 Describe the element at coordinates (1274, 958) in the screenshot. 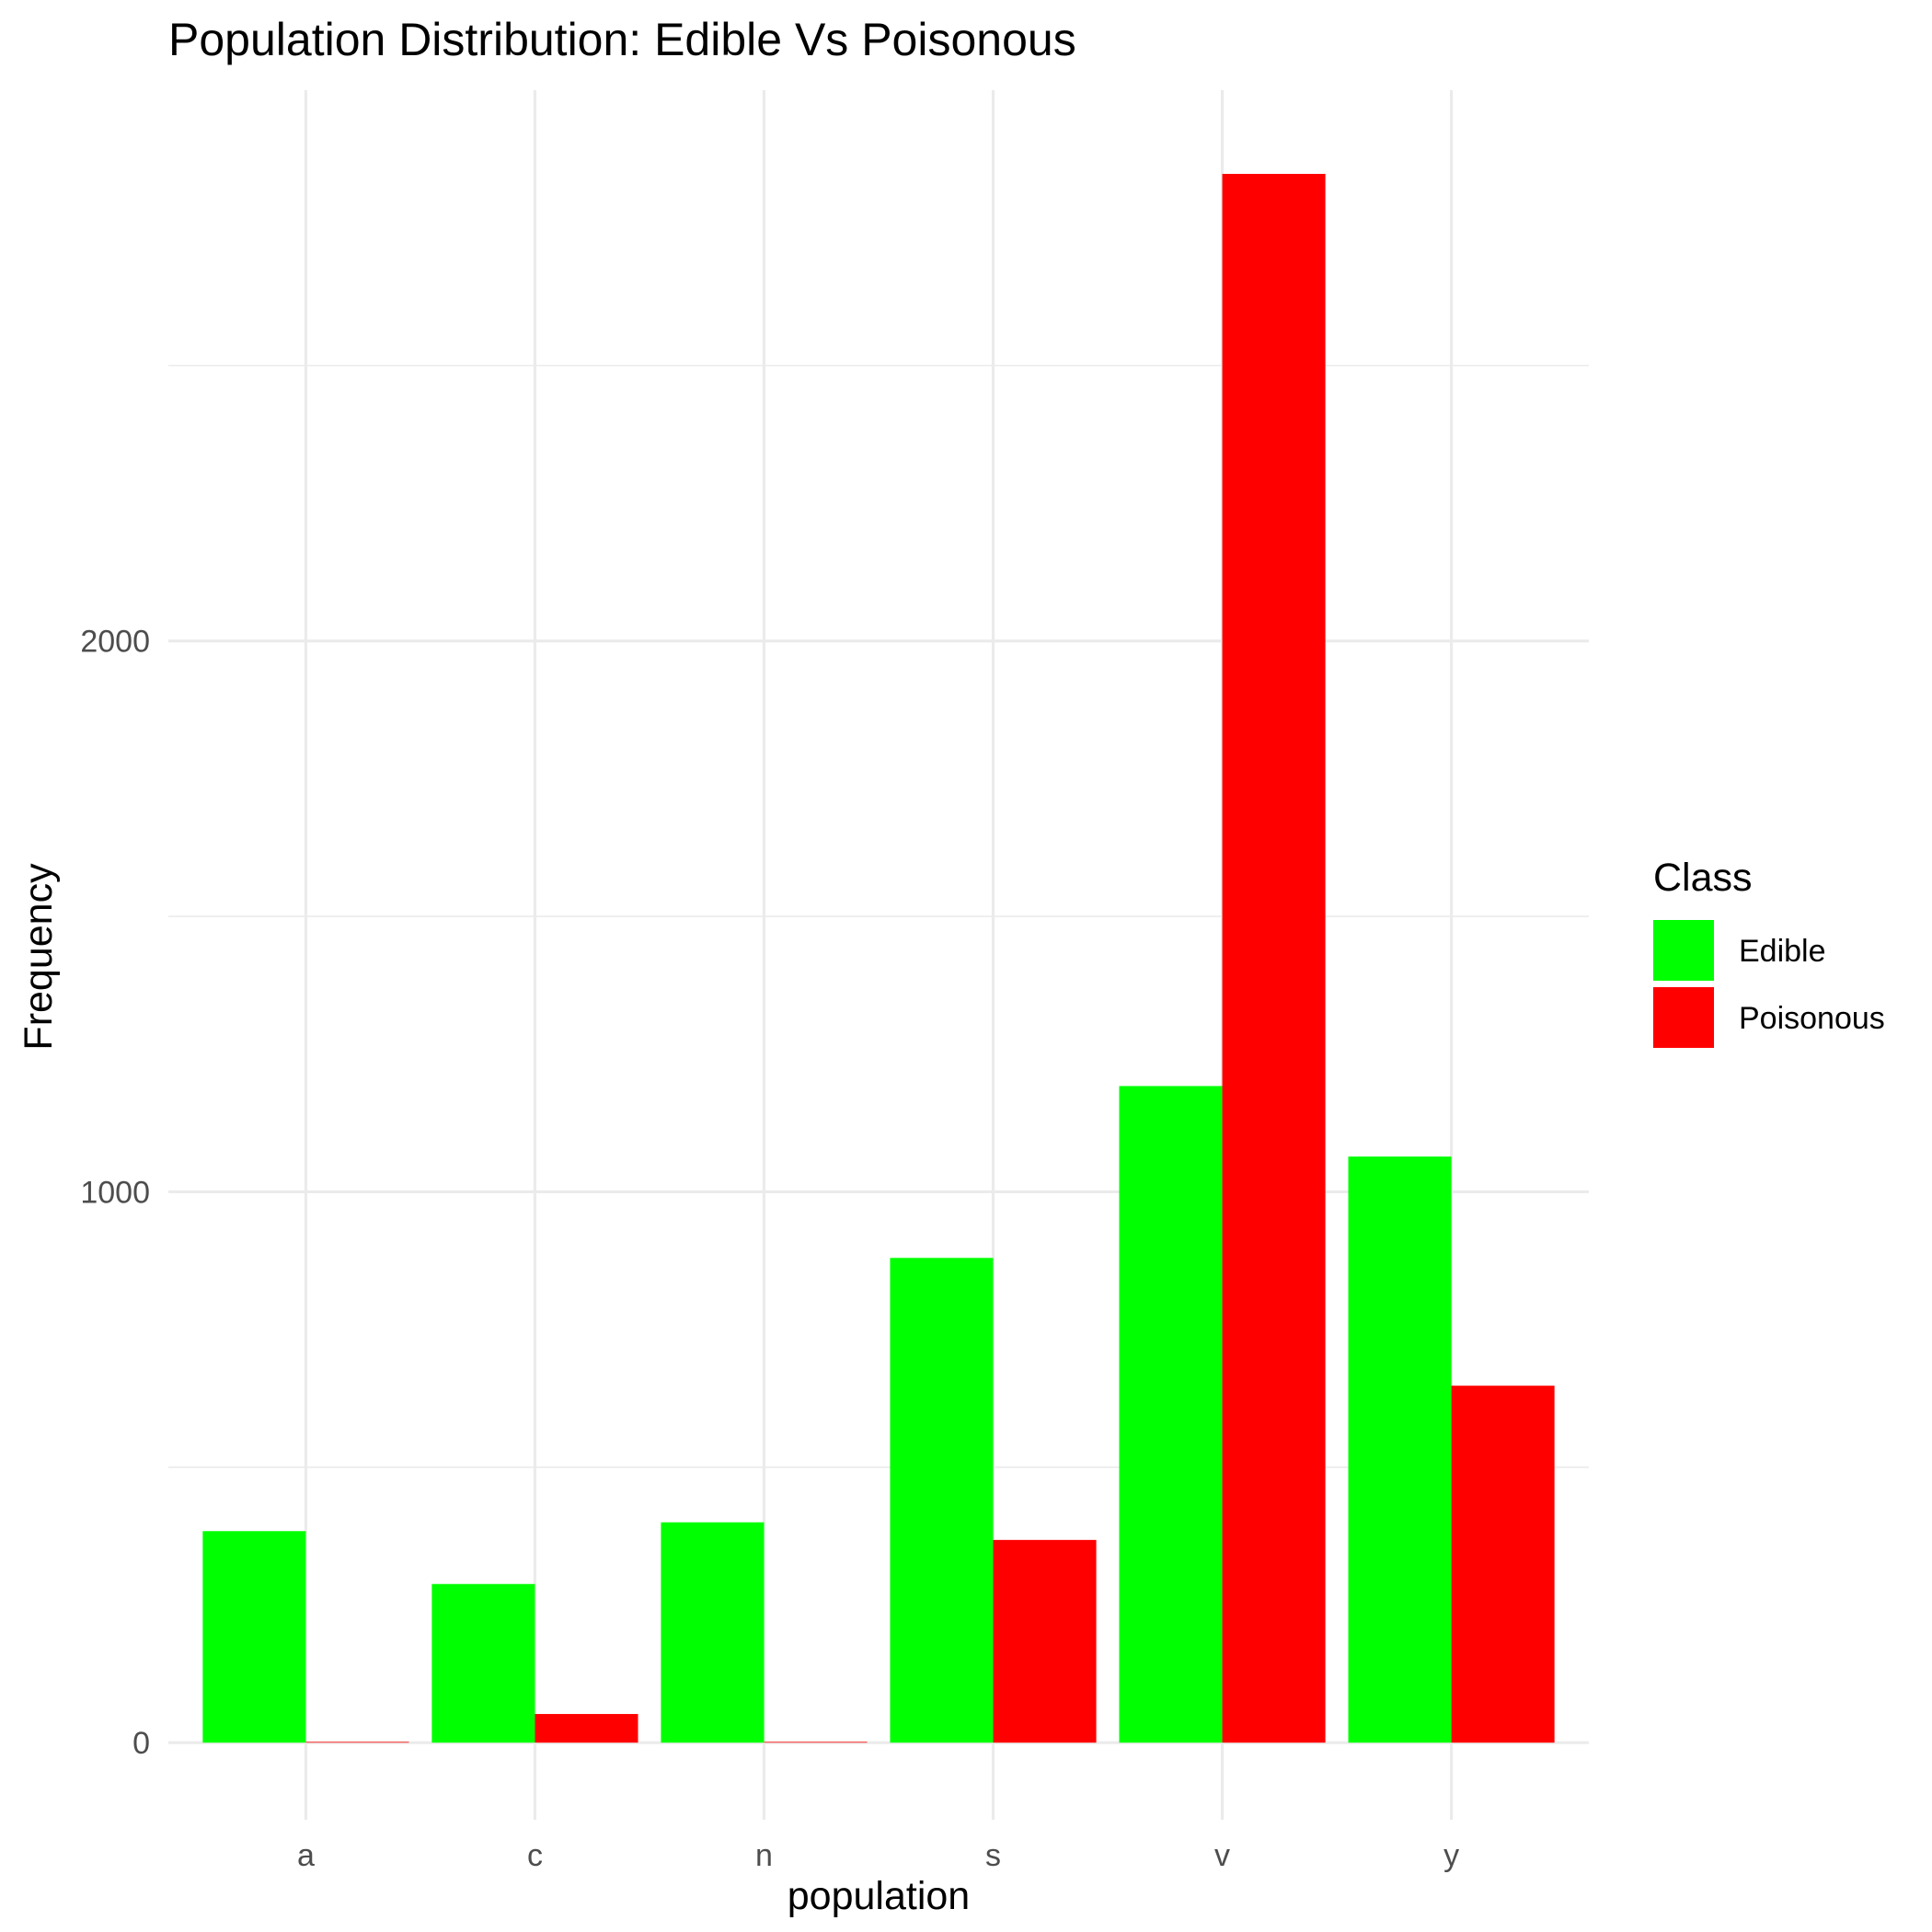

I see `bar-poisonous-v` at that location.